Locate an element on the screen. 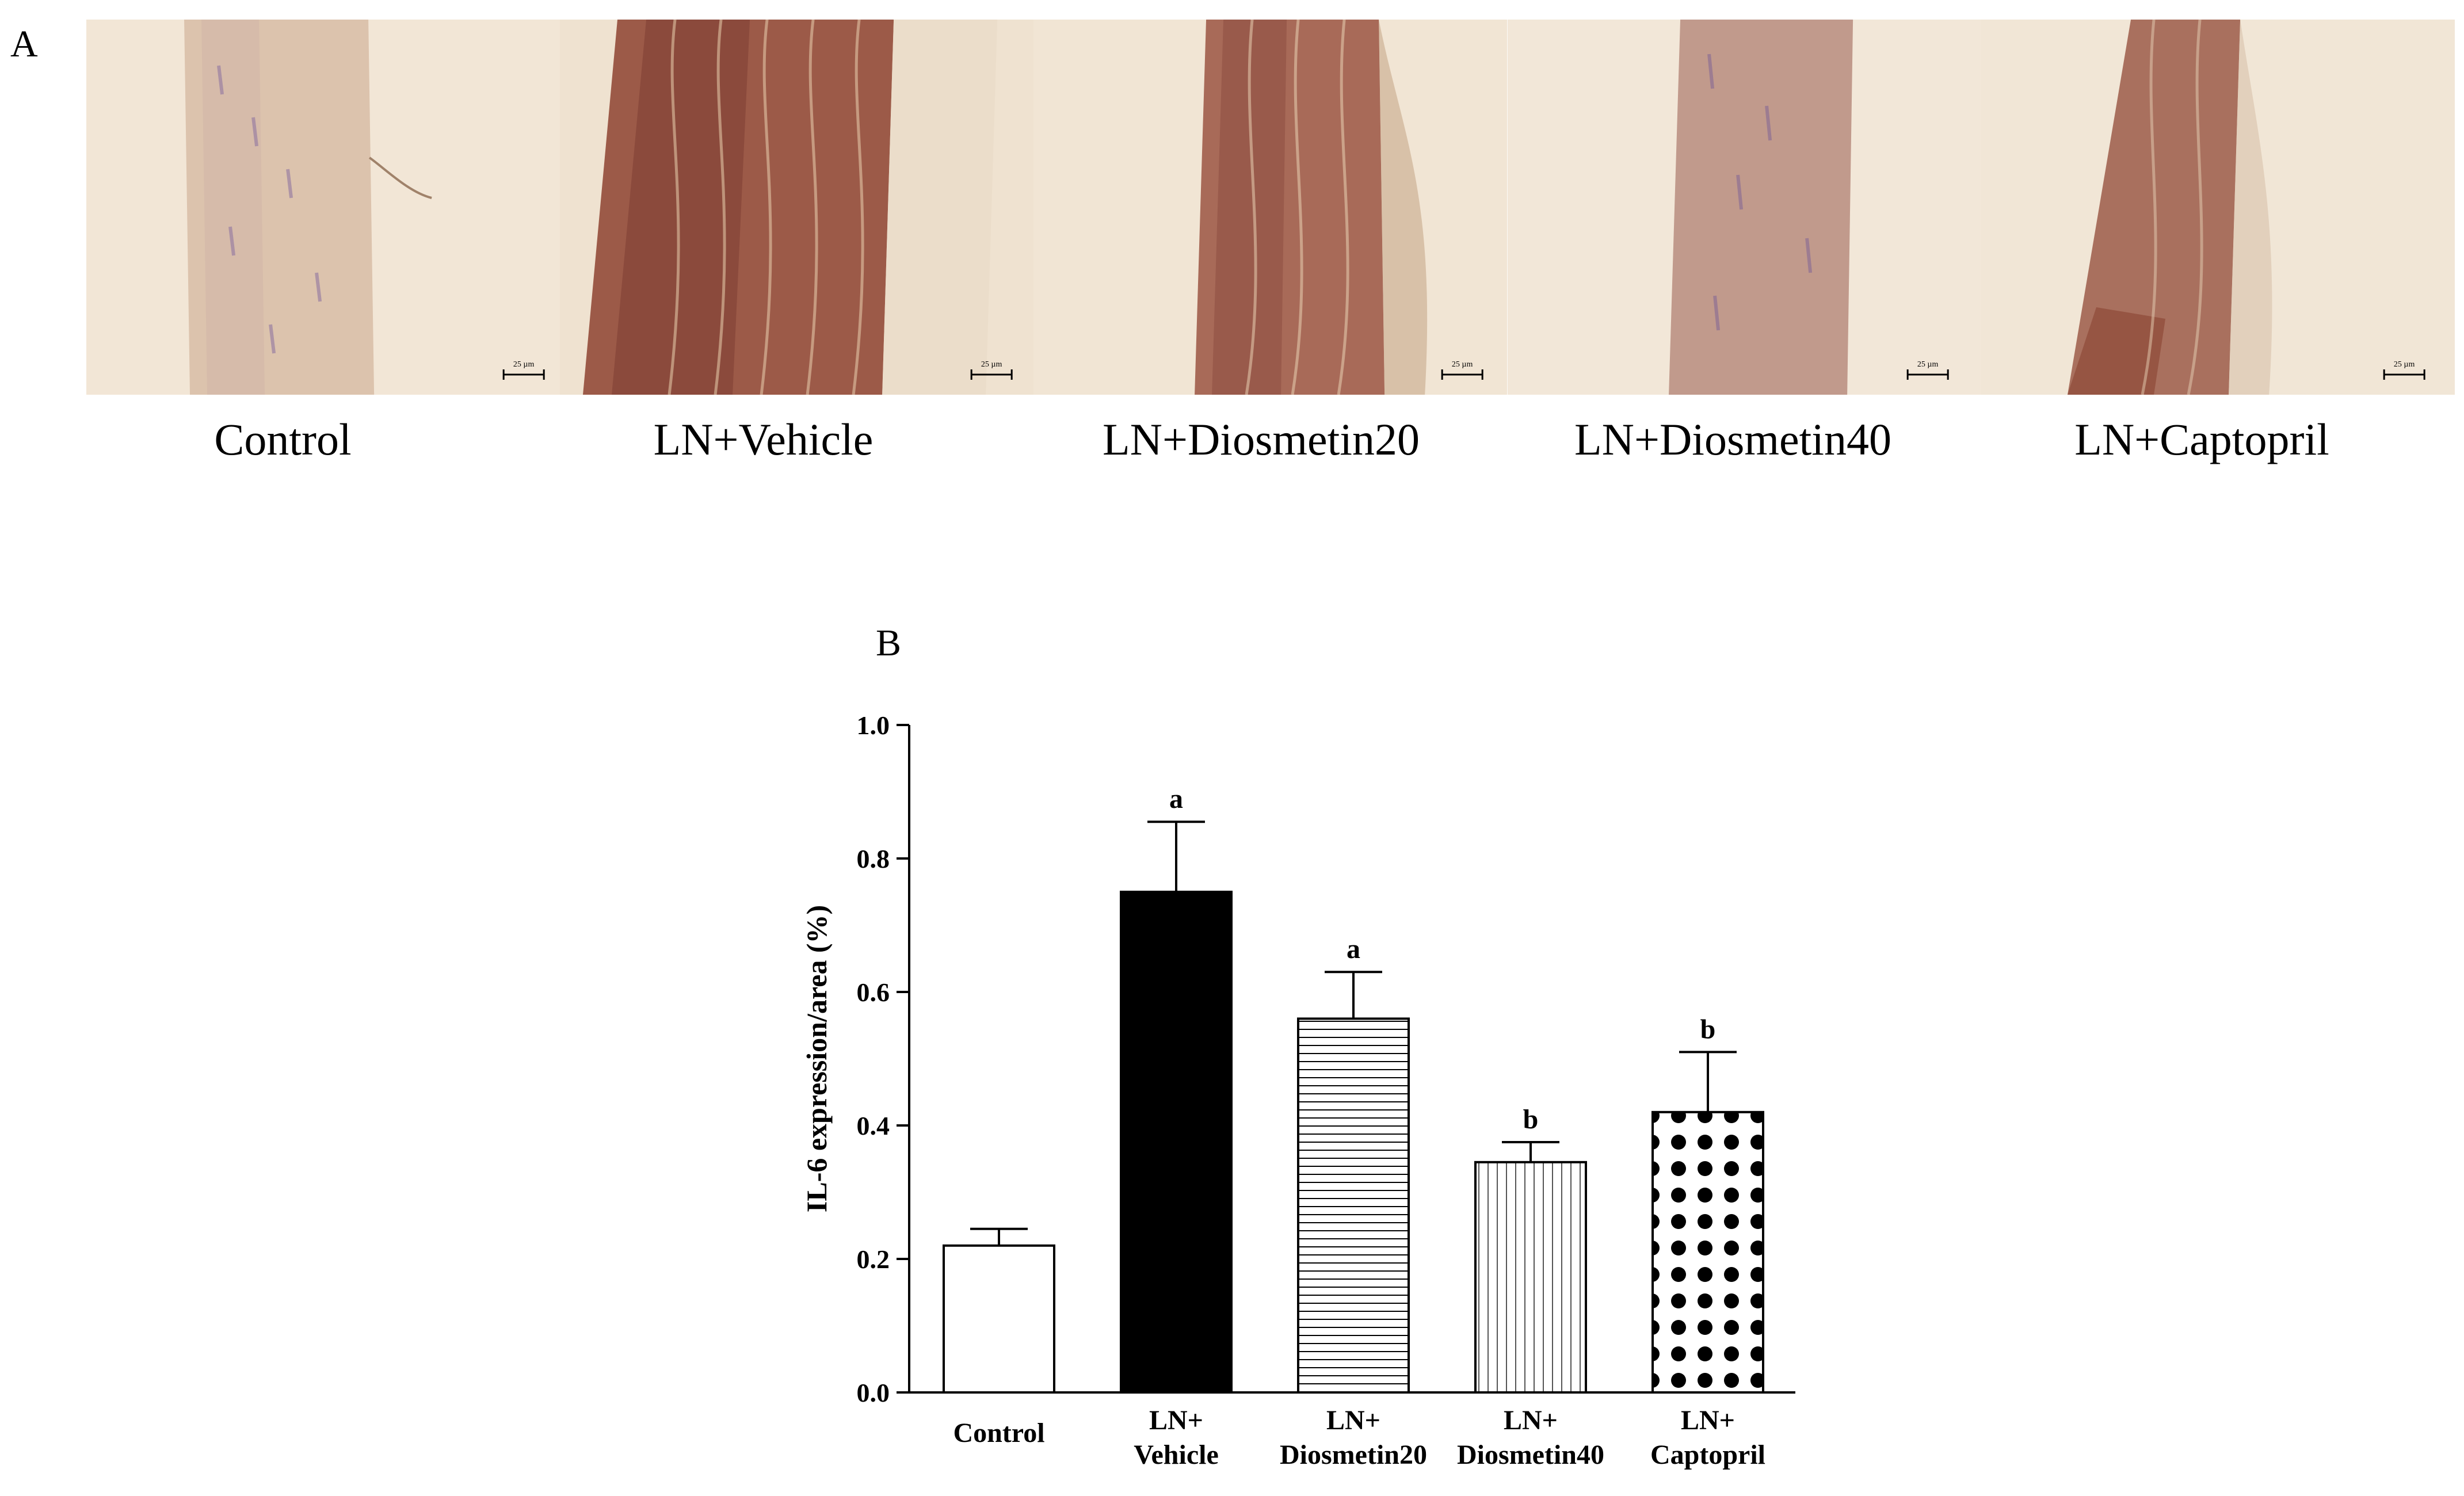 The height and width of the screenshot is (1496, 2464). micrograph-label: LN+Vehicle is located at coordinates (763, 439).